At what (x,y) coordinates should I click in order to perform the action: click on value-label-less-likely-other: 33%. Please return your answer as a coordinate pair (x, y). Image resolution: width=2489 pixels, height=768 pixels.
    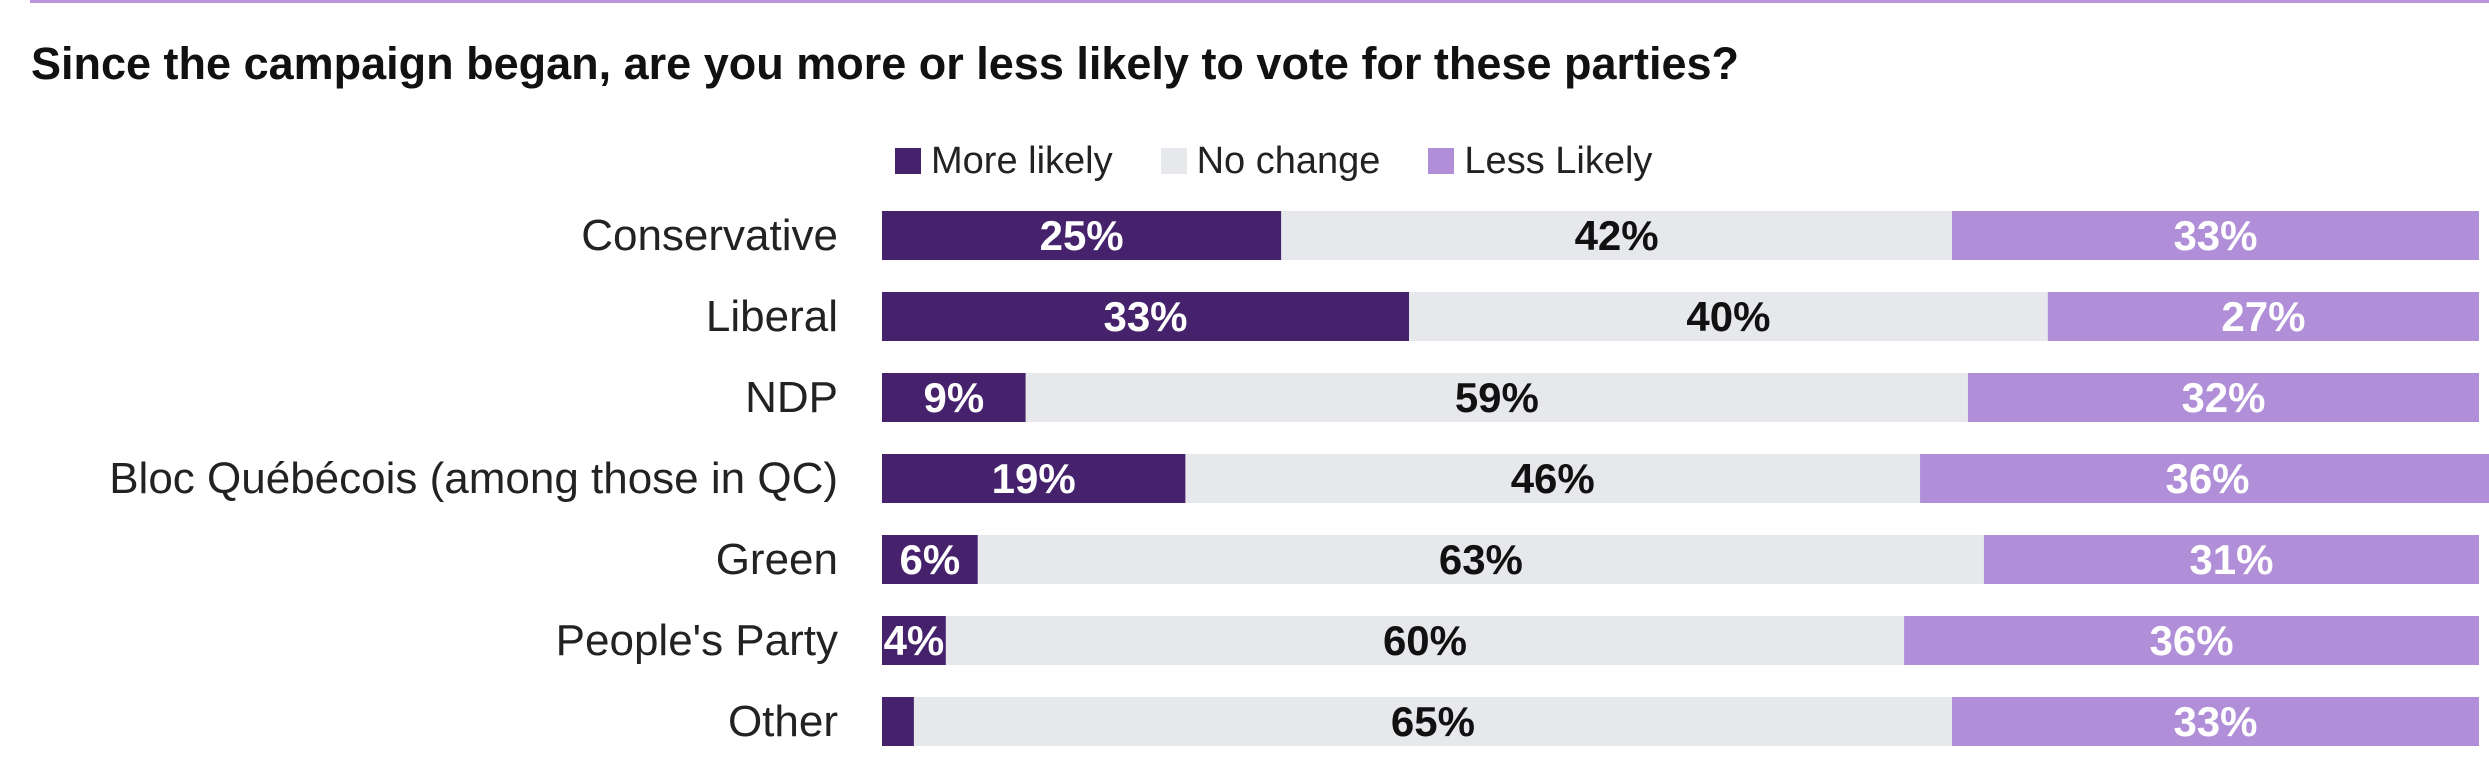
    Looking at the image, I should click on (2215, 721).